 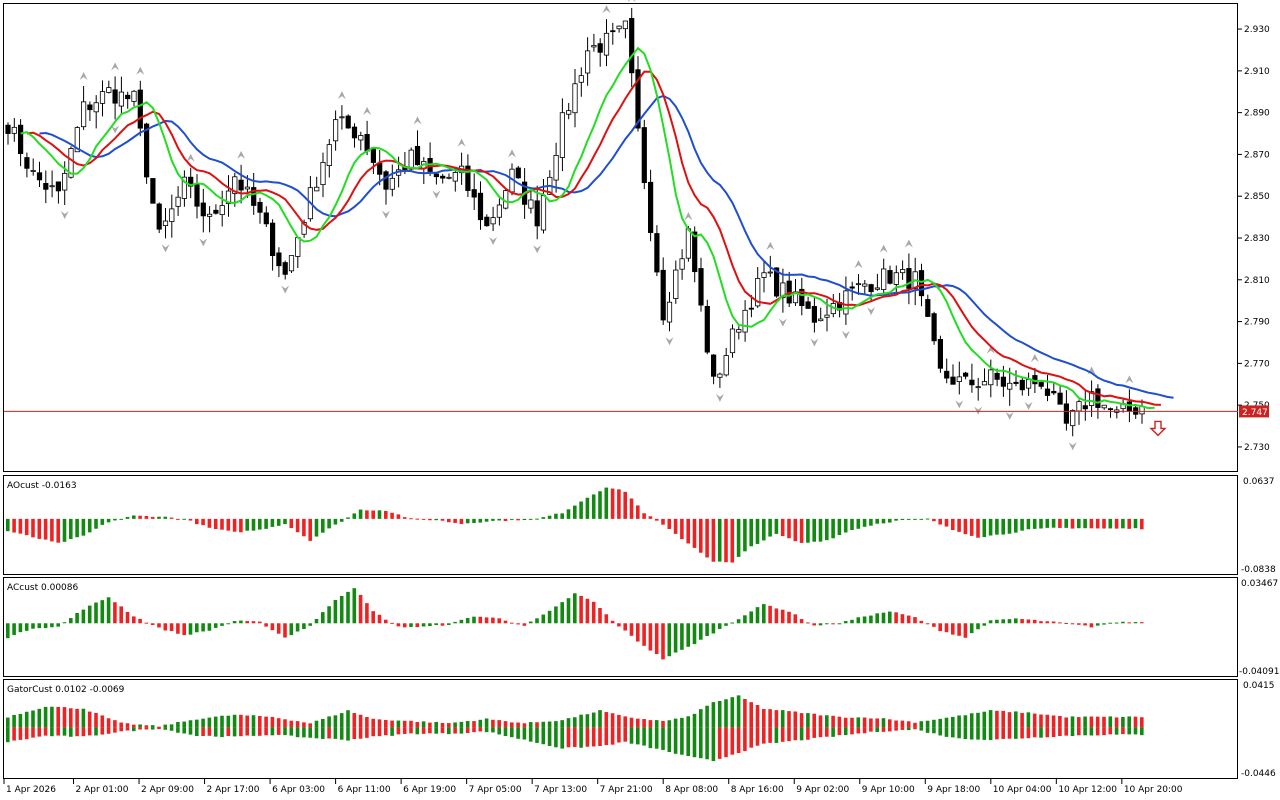 I want to click on ao-bottom-label: -0.0838, so click(x=1258, y=570).